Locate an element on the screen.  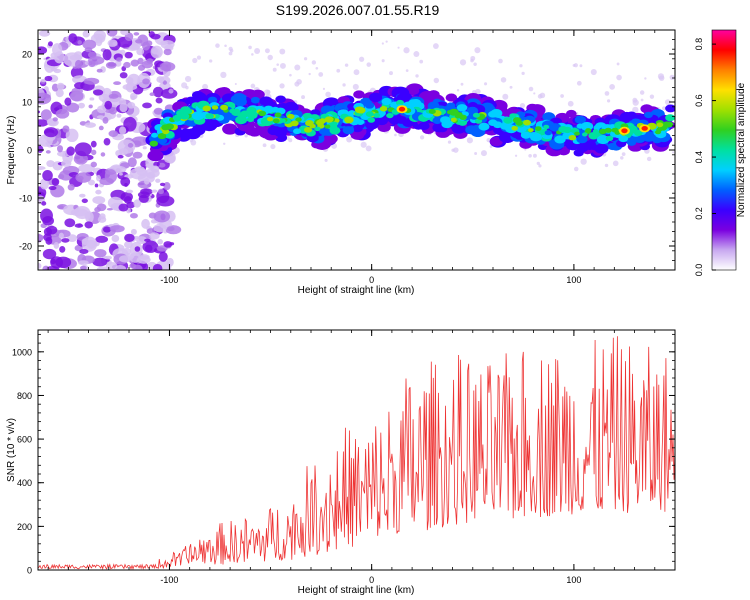
hotspot is located at coordinates (402, 109).